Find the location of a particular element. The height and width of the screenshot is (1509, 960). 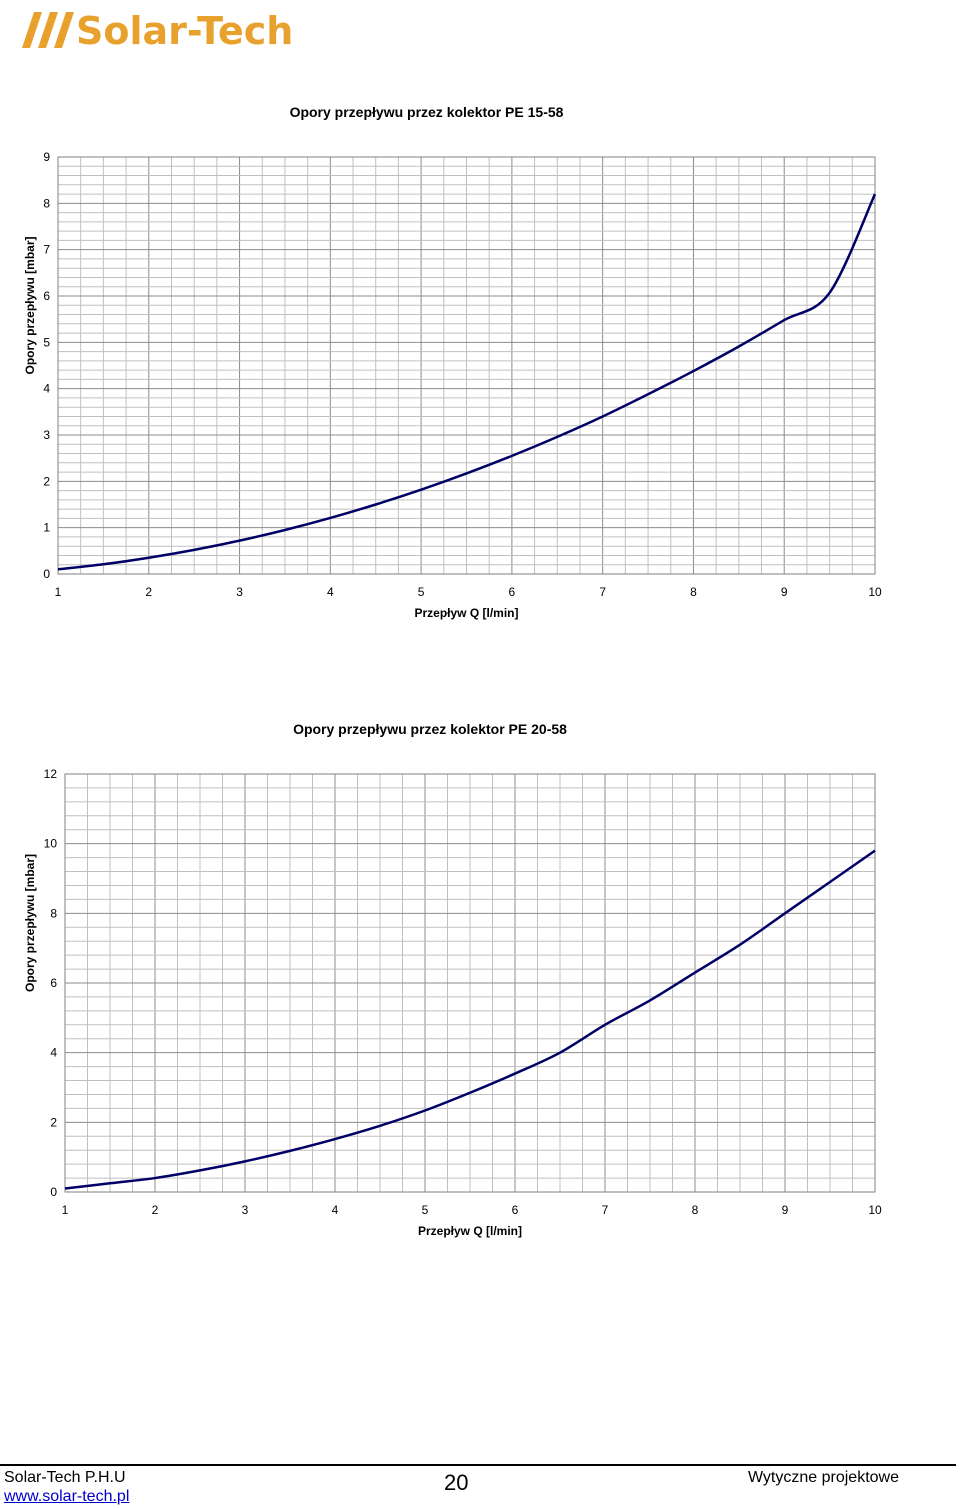

chart1-xtick-label-3: 4 is located at coordinates (330, 592).